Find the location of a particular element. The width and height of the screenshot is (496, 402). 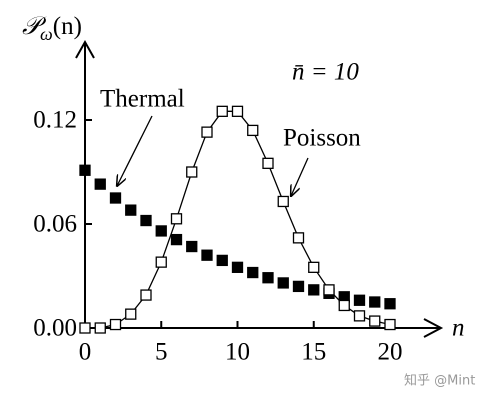

y-axis-label: 𝒫ω(n) is located at coordinates (52, 28).